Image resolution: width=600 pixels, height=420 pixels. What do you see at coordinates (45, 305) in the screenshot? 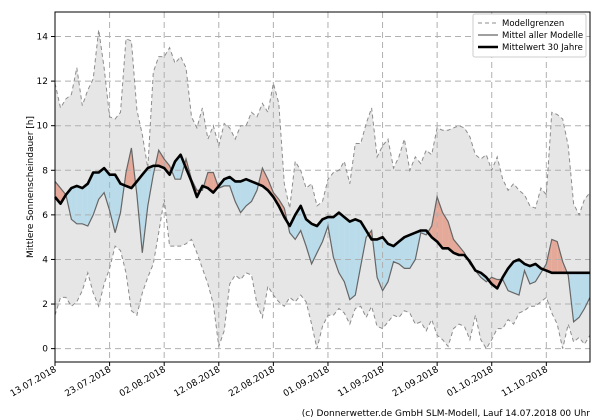
I see `y-tick-label: 2` at bounding box center [45, 305].